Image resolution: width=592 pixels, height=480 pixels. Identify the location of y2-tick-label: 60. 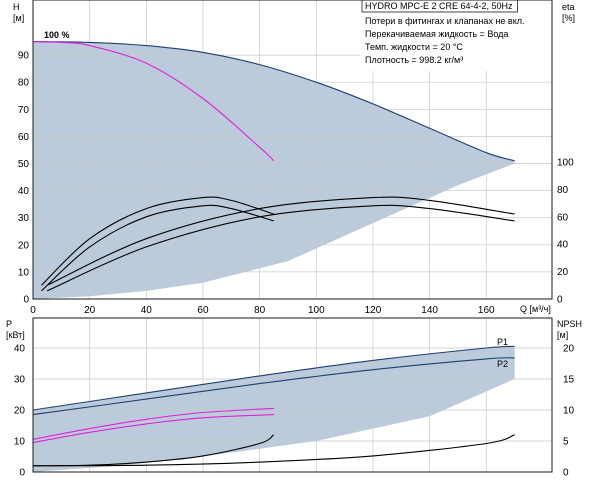
(563, 217).